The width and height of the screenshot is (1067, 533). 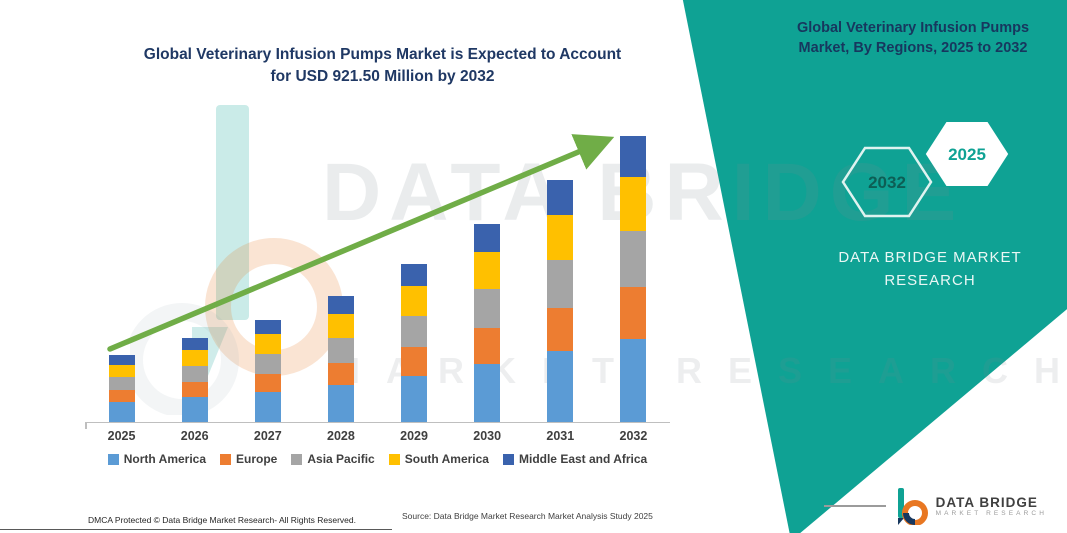 I want to click on data-bridge-logo-icon, so click(x=912, y=506).